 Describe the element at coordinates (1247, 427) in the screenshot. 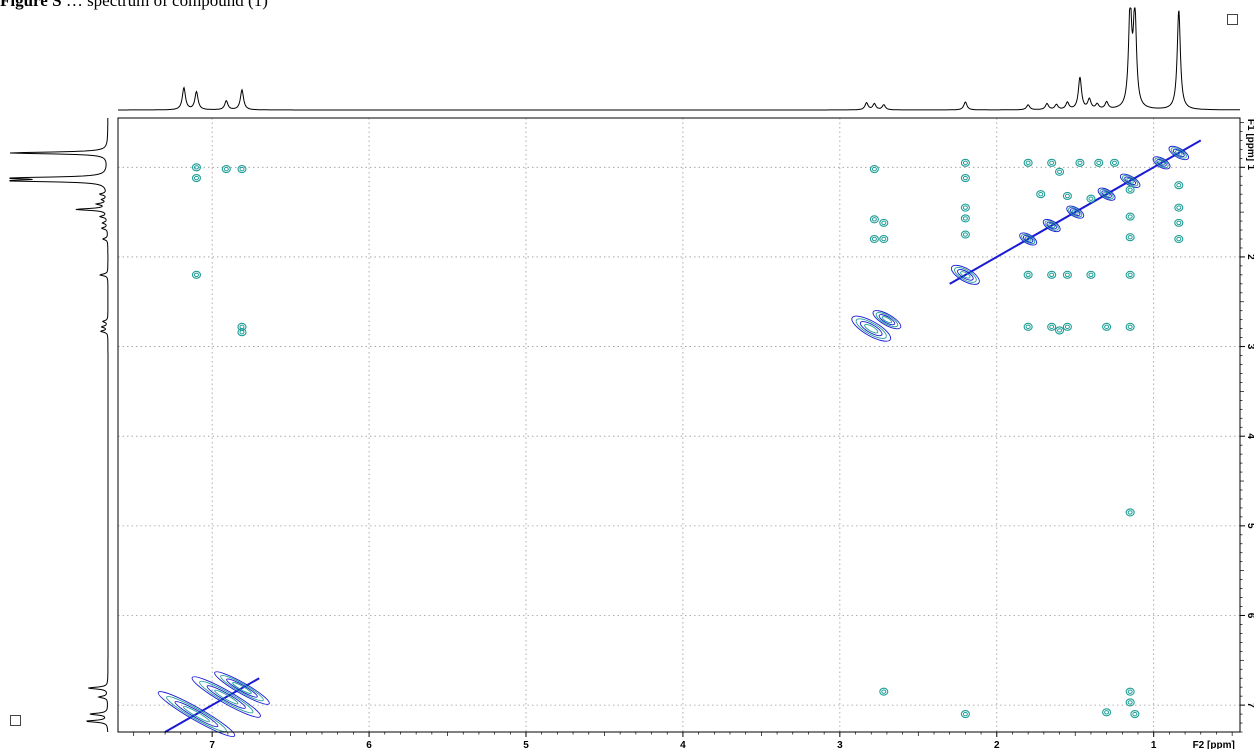

I see `f1-axis: 1 2 3 4 5 6 7` at that location.